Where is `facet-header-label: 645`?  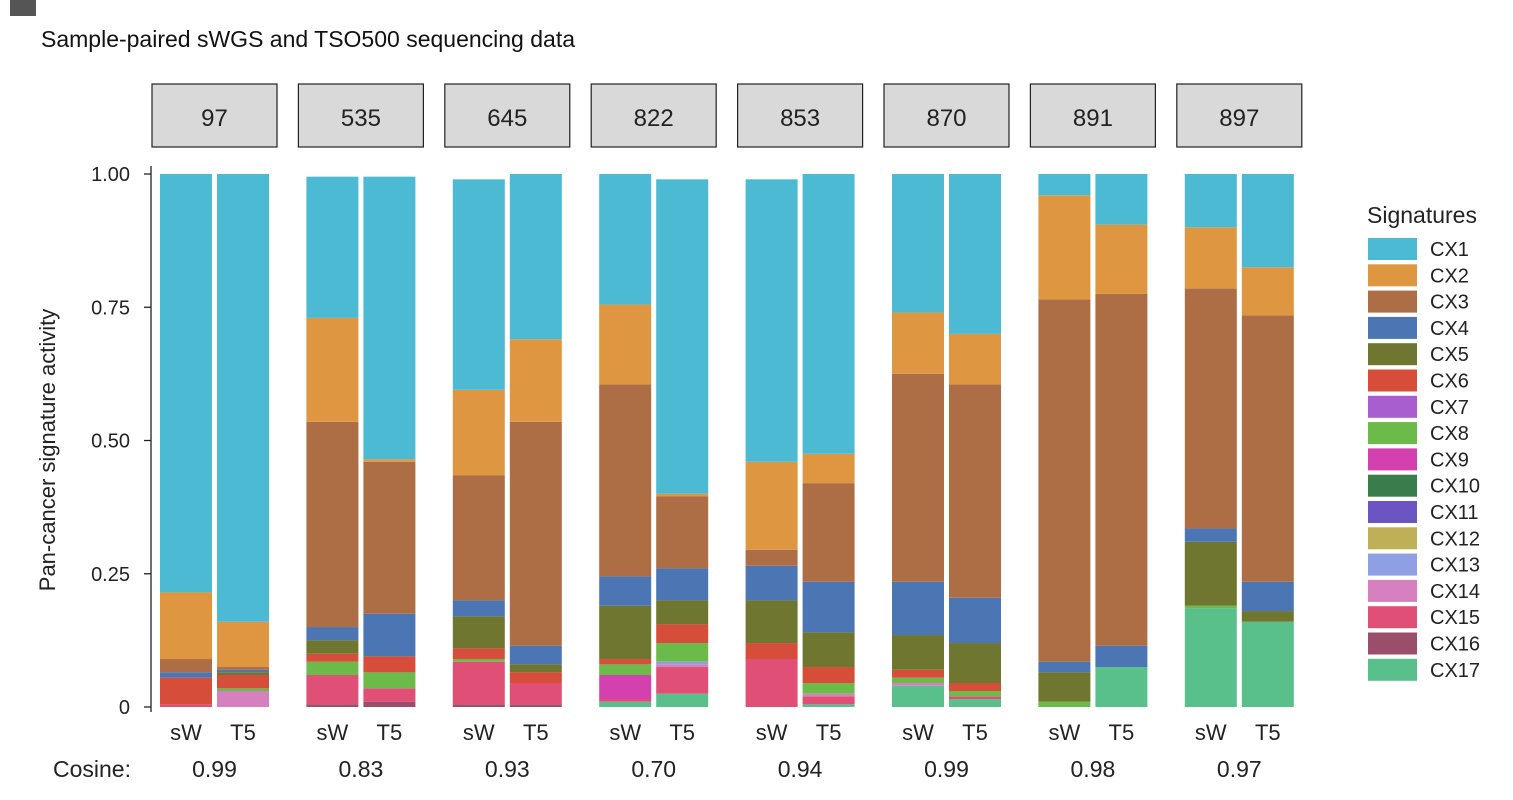 facet-header-label: 645 is located at coordinates (507, 118).